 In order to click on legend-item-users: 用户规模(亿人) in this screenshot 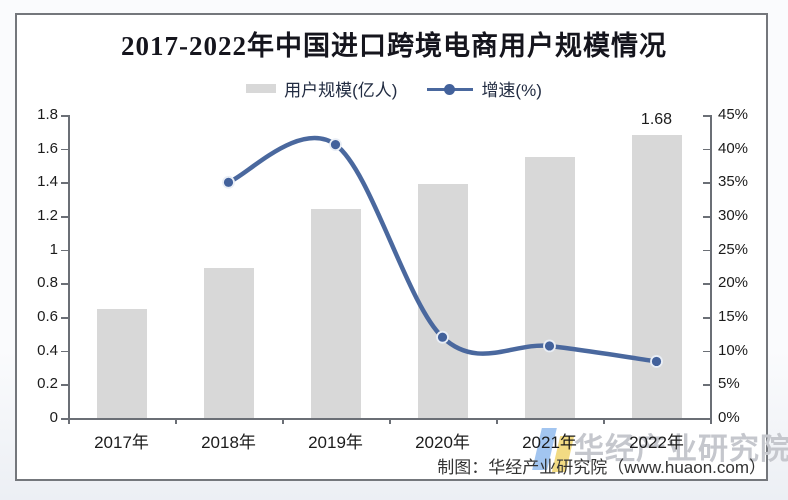, I will do `click(321, 88)`.